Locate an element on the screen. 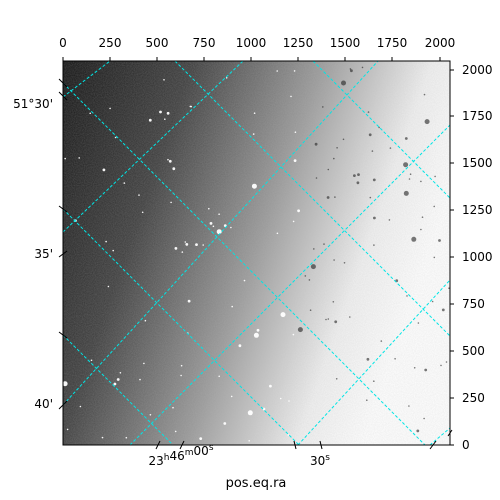 This screenshot has width=500, height=500. ra-tick-label: 23h46m00s is located at coordinates (180, 455).